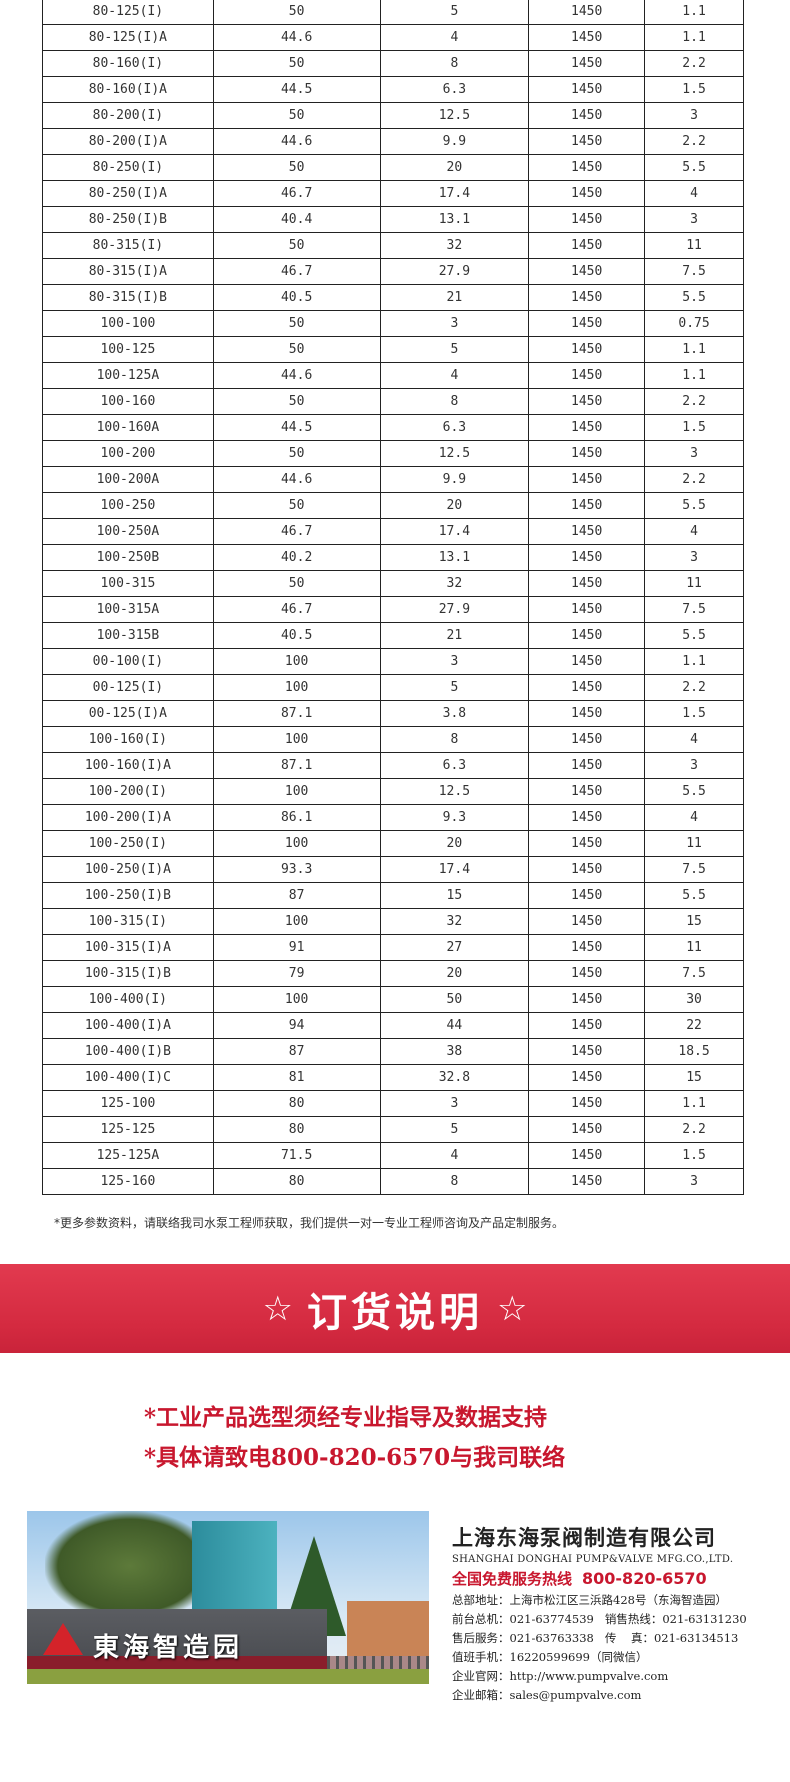  Describe the element at coordinates (393, 401) in the screenshot. I see `table-row: 100-160 50 8 1450 2.2` at that location.